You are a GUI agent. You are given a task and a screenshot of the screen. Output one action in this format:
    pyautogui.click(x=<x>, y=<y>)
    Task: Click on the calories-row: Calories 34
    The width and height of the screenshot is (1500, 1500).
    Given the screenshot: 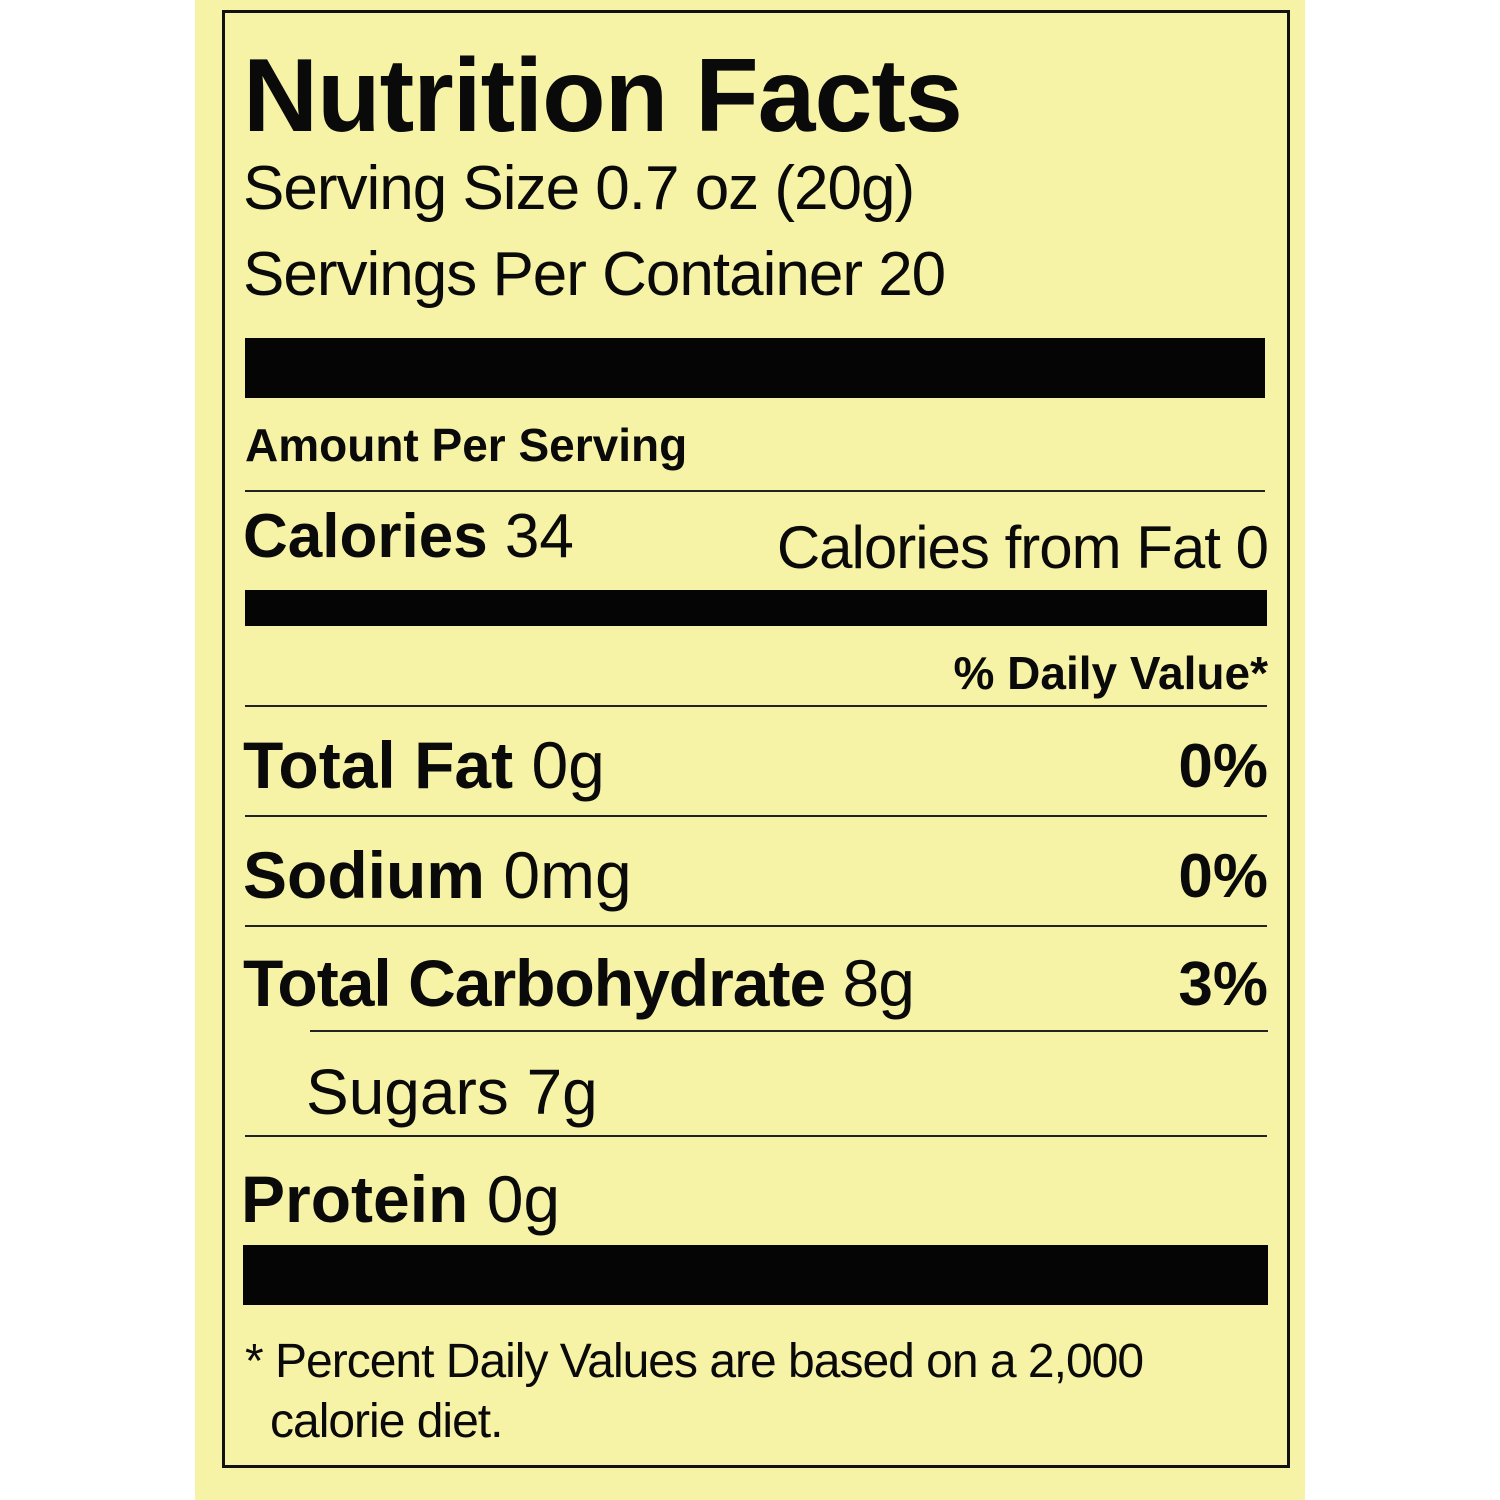 What is the action you would take?
    pyautogui.click(x=408, y=537)
    